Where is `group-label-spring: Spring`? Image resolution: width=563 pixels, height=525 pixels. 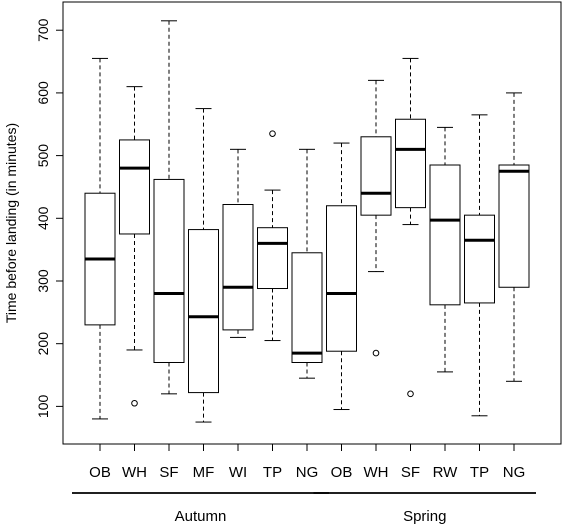
group-label-spring: Spring is located at coordinates (424, 516).